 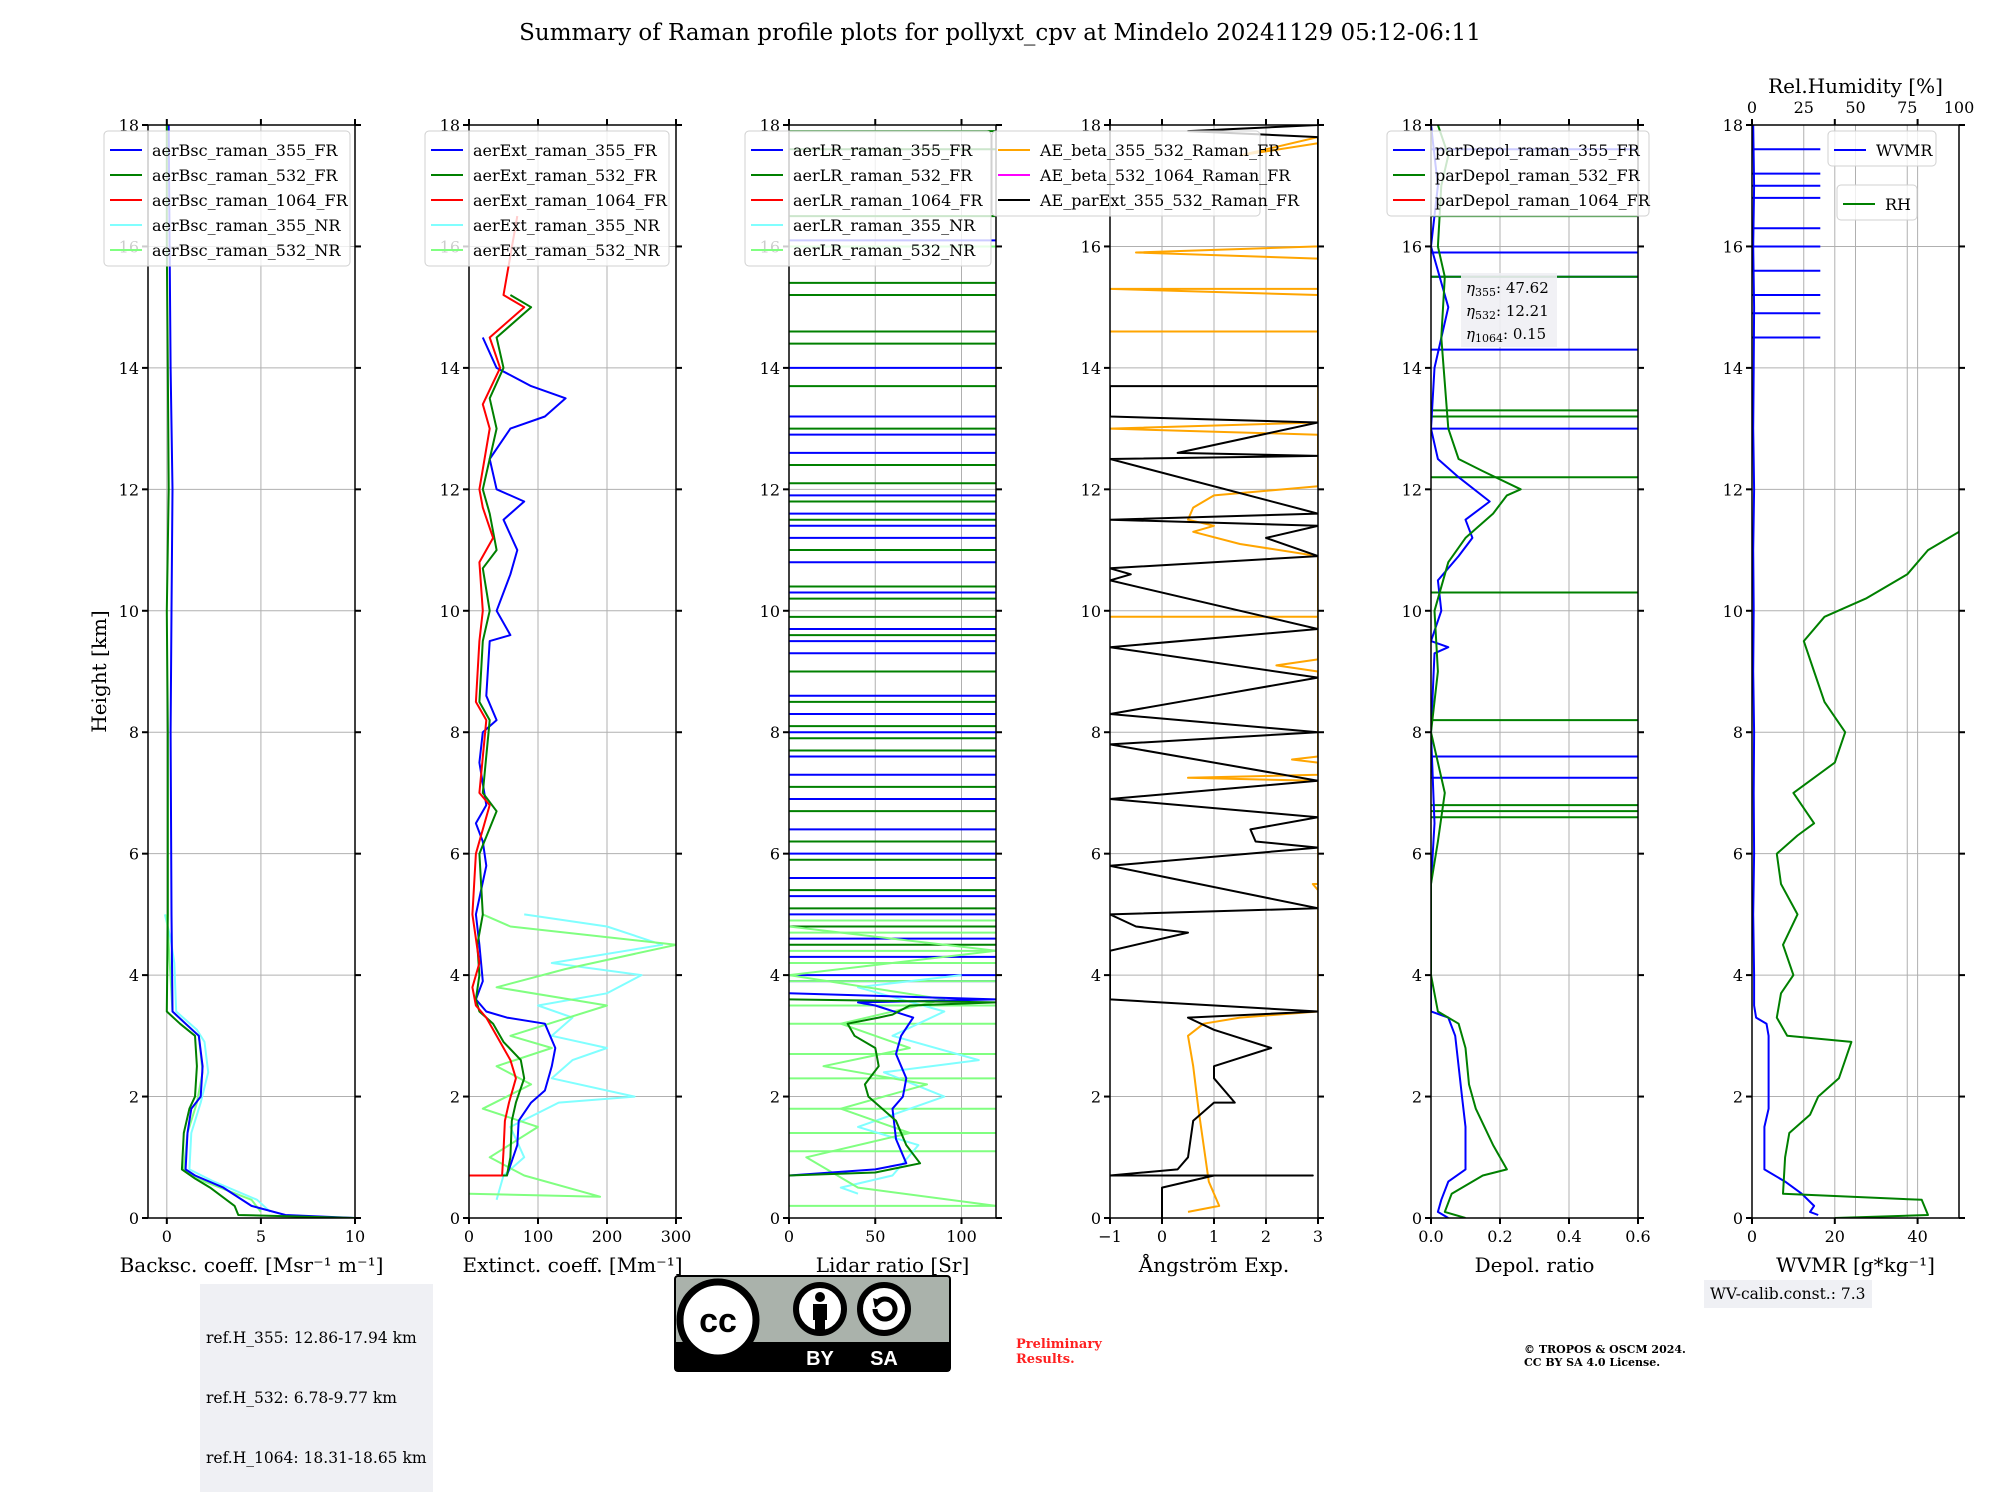 What do you see at coordinates (607, 1236) in the screenshot?
I see `xtick-label: 200` at bounding box center [607, 1236].